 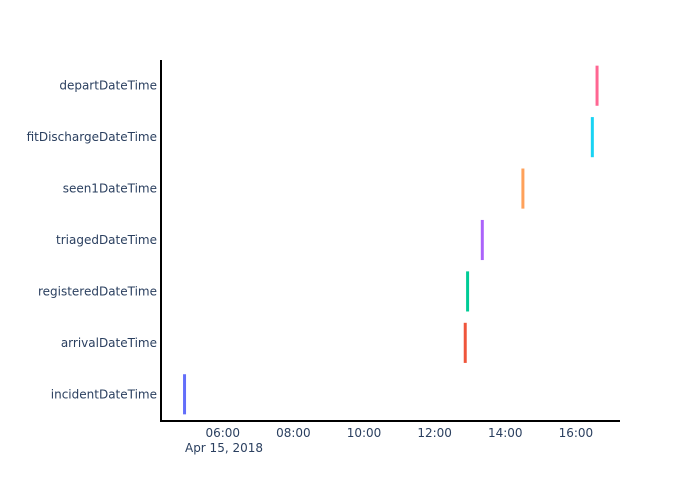 I want to click on x-tick-label-0600: 06:00, so click(x=222, y=433).